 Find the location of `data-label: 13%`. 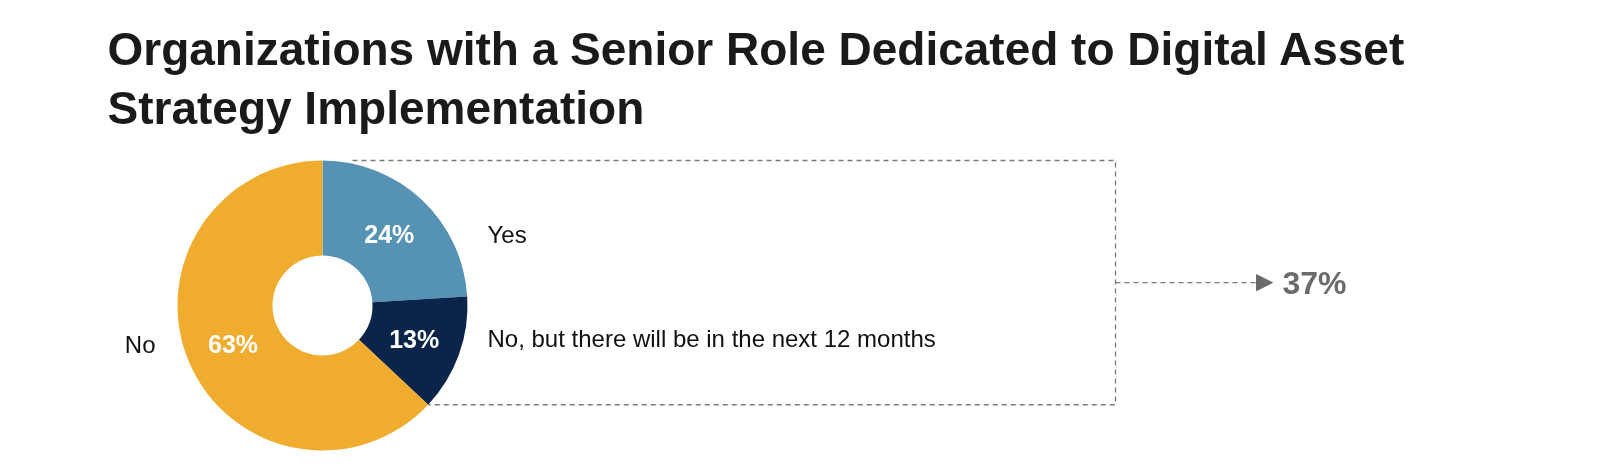

data-label: 13% is located at coordinates (414, 338).